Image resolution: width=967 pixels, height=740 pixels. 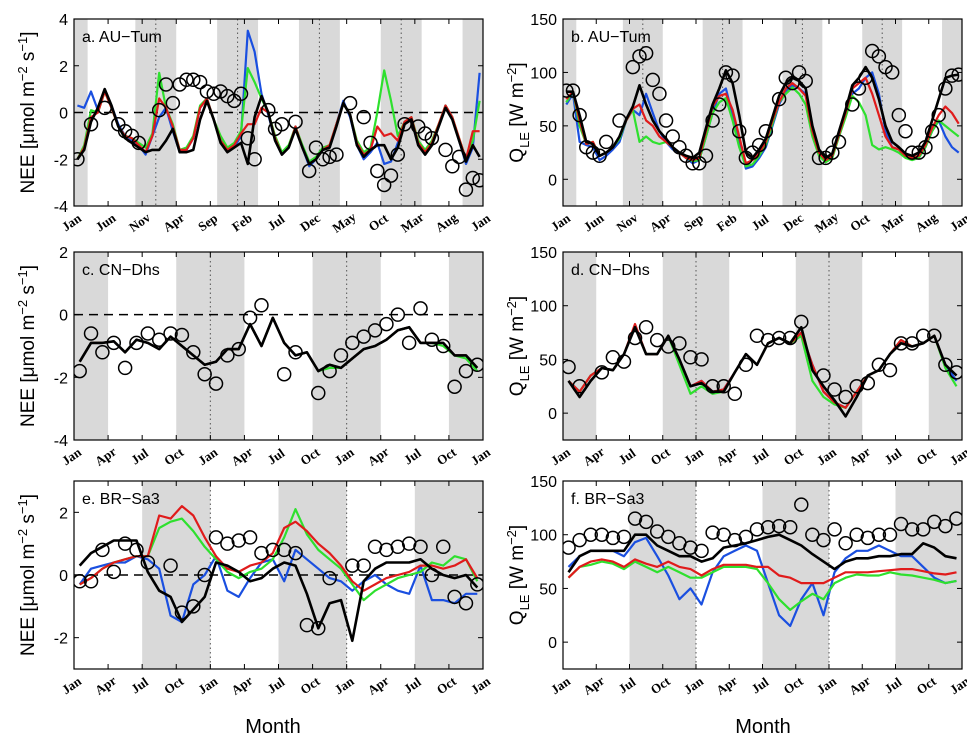 I want to click on x-tick-label: Aug, so click(x=926, y=222).